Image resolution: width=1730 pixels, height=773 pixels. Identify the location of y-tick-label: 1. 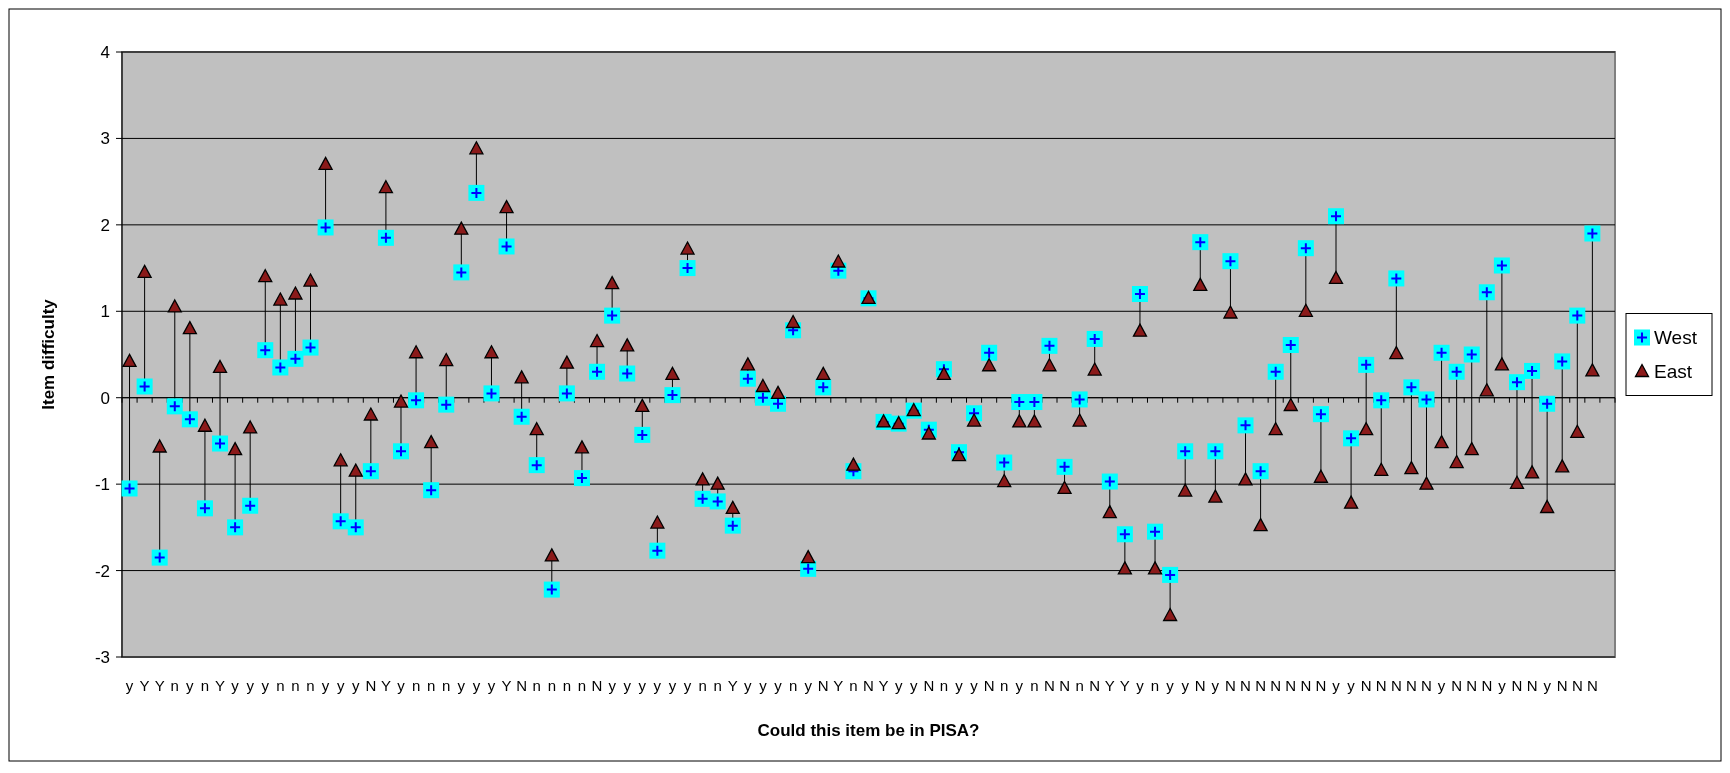
(105, 312).